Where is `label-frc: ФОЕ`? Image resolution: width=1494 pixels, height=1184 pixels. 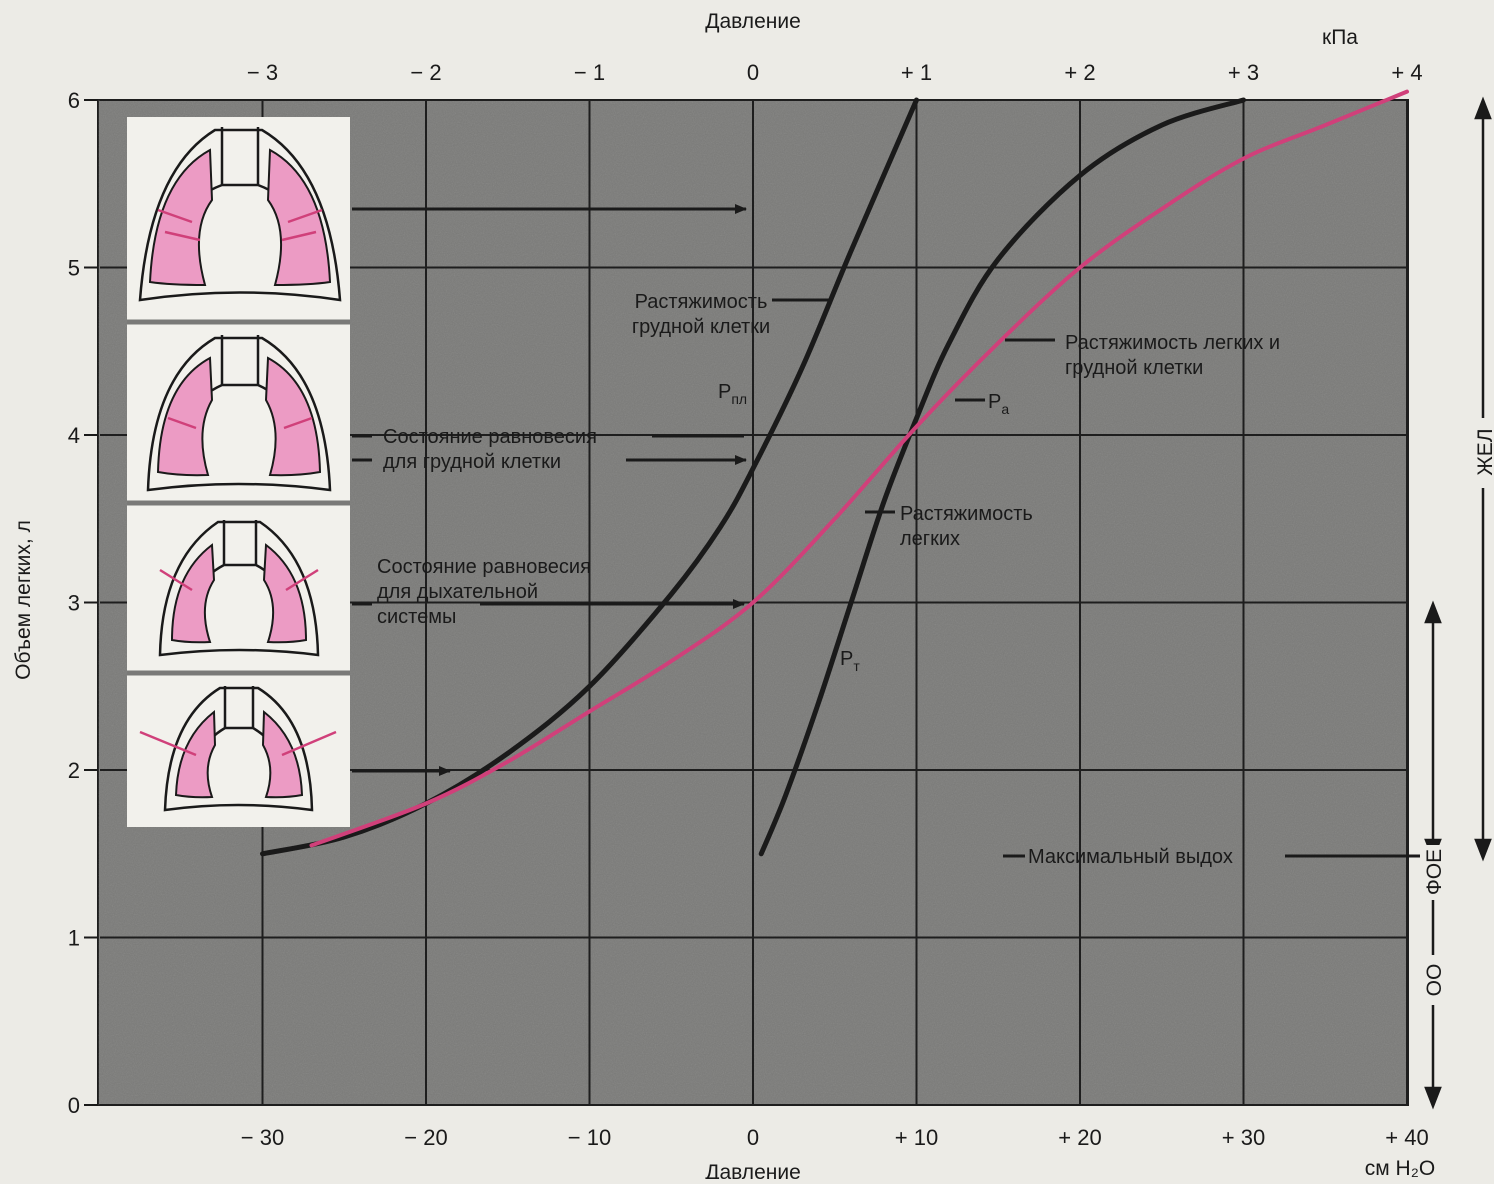 label-frc: ФОЕ is located at coordinates (1434, 872).